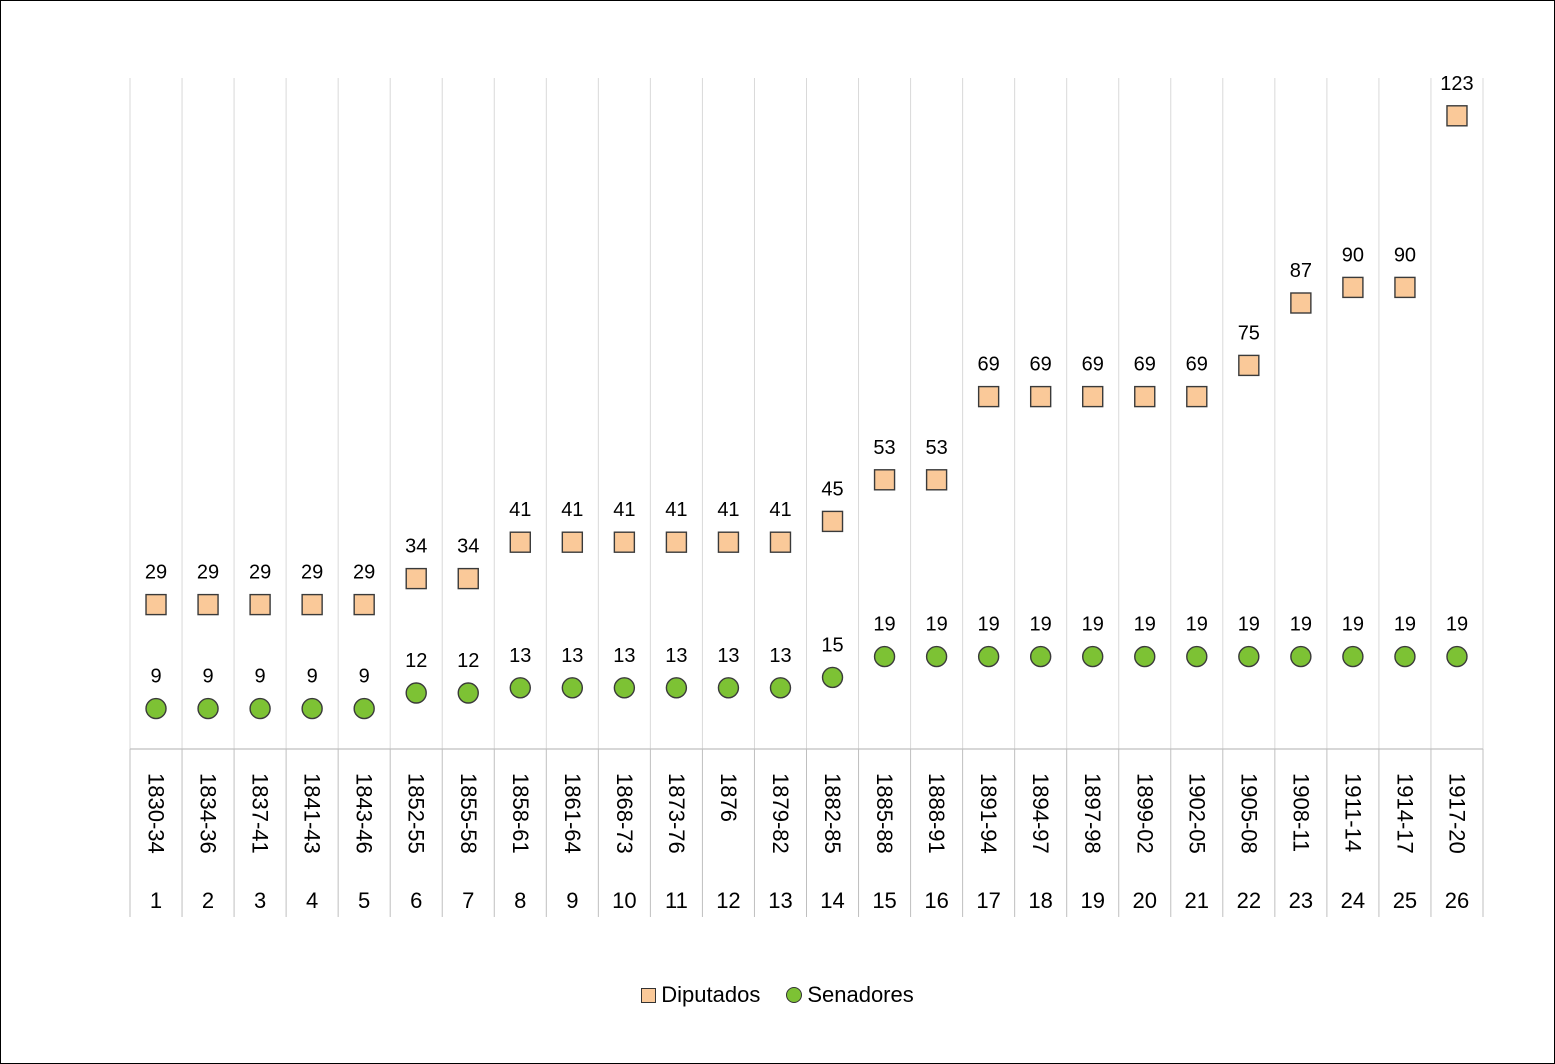 The width and height of the screenshot is (1555, 1064). What do you see at coordinates (1248, 813) in the screenshot?
I see `x-tick-label: 1905-08` at bounding box center [1248, 813].